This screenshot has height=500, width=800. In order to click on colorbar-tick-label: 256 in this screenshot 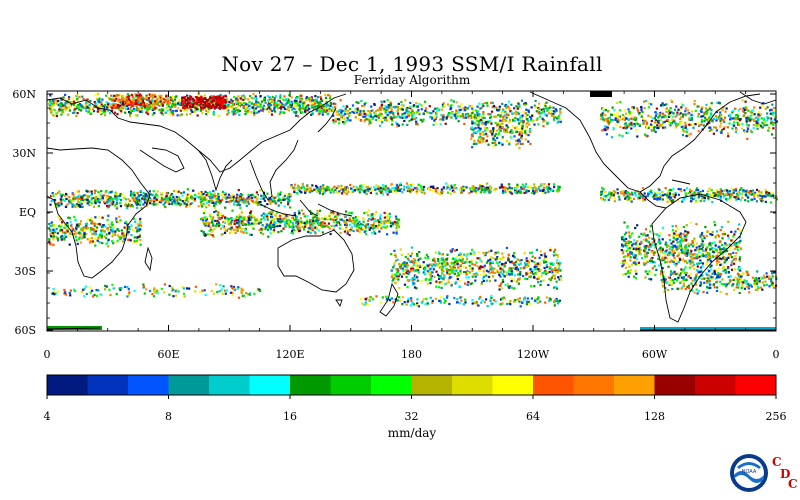, I will do `click(776, 416)`.